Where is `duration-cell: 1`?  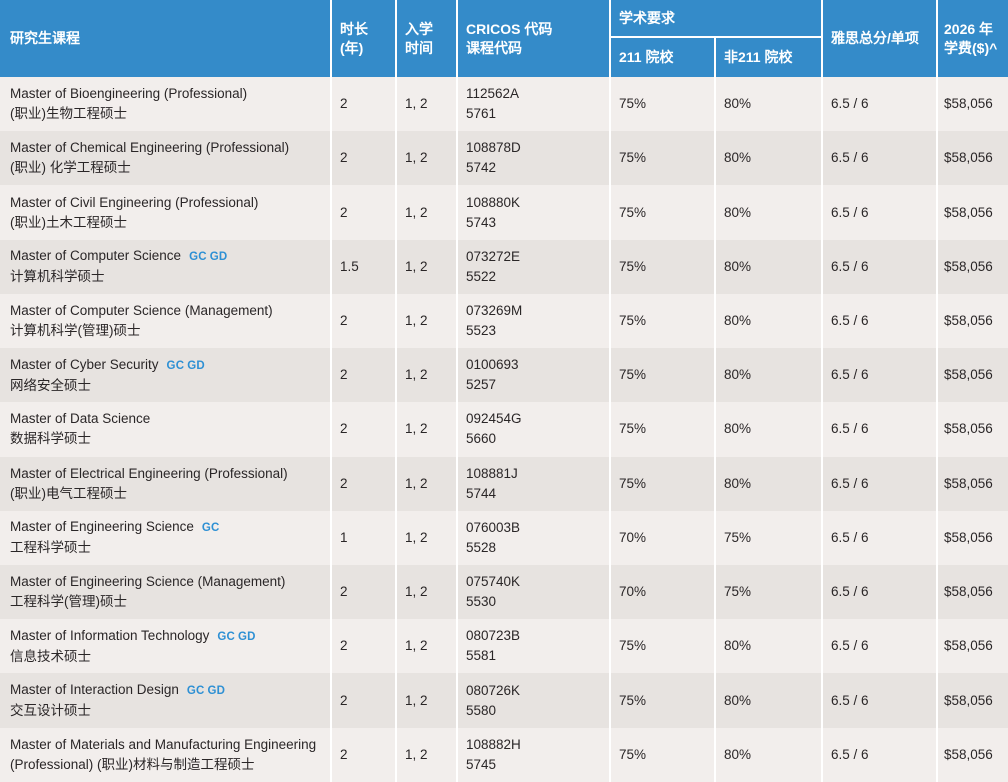
duration-cell: 1 is located at coordinates (363, 537).